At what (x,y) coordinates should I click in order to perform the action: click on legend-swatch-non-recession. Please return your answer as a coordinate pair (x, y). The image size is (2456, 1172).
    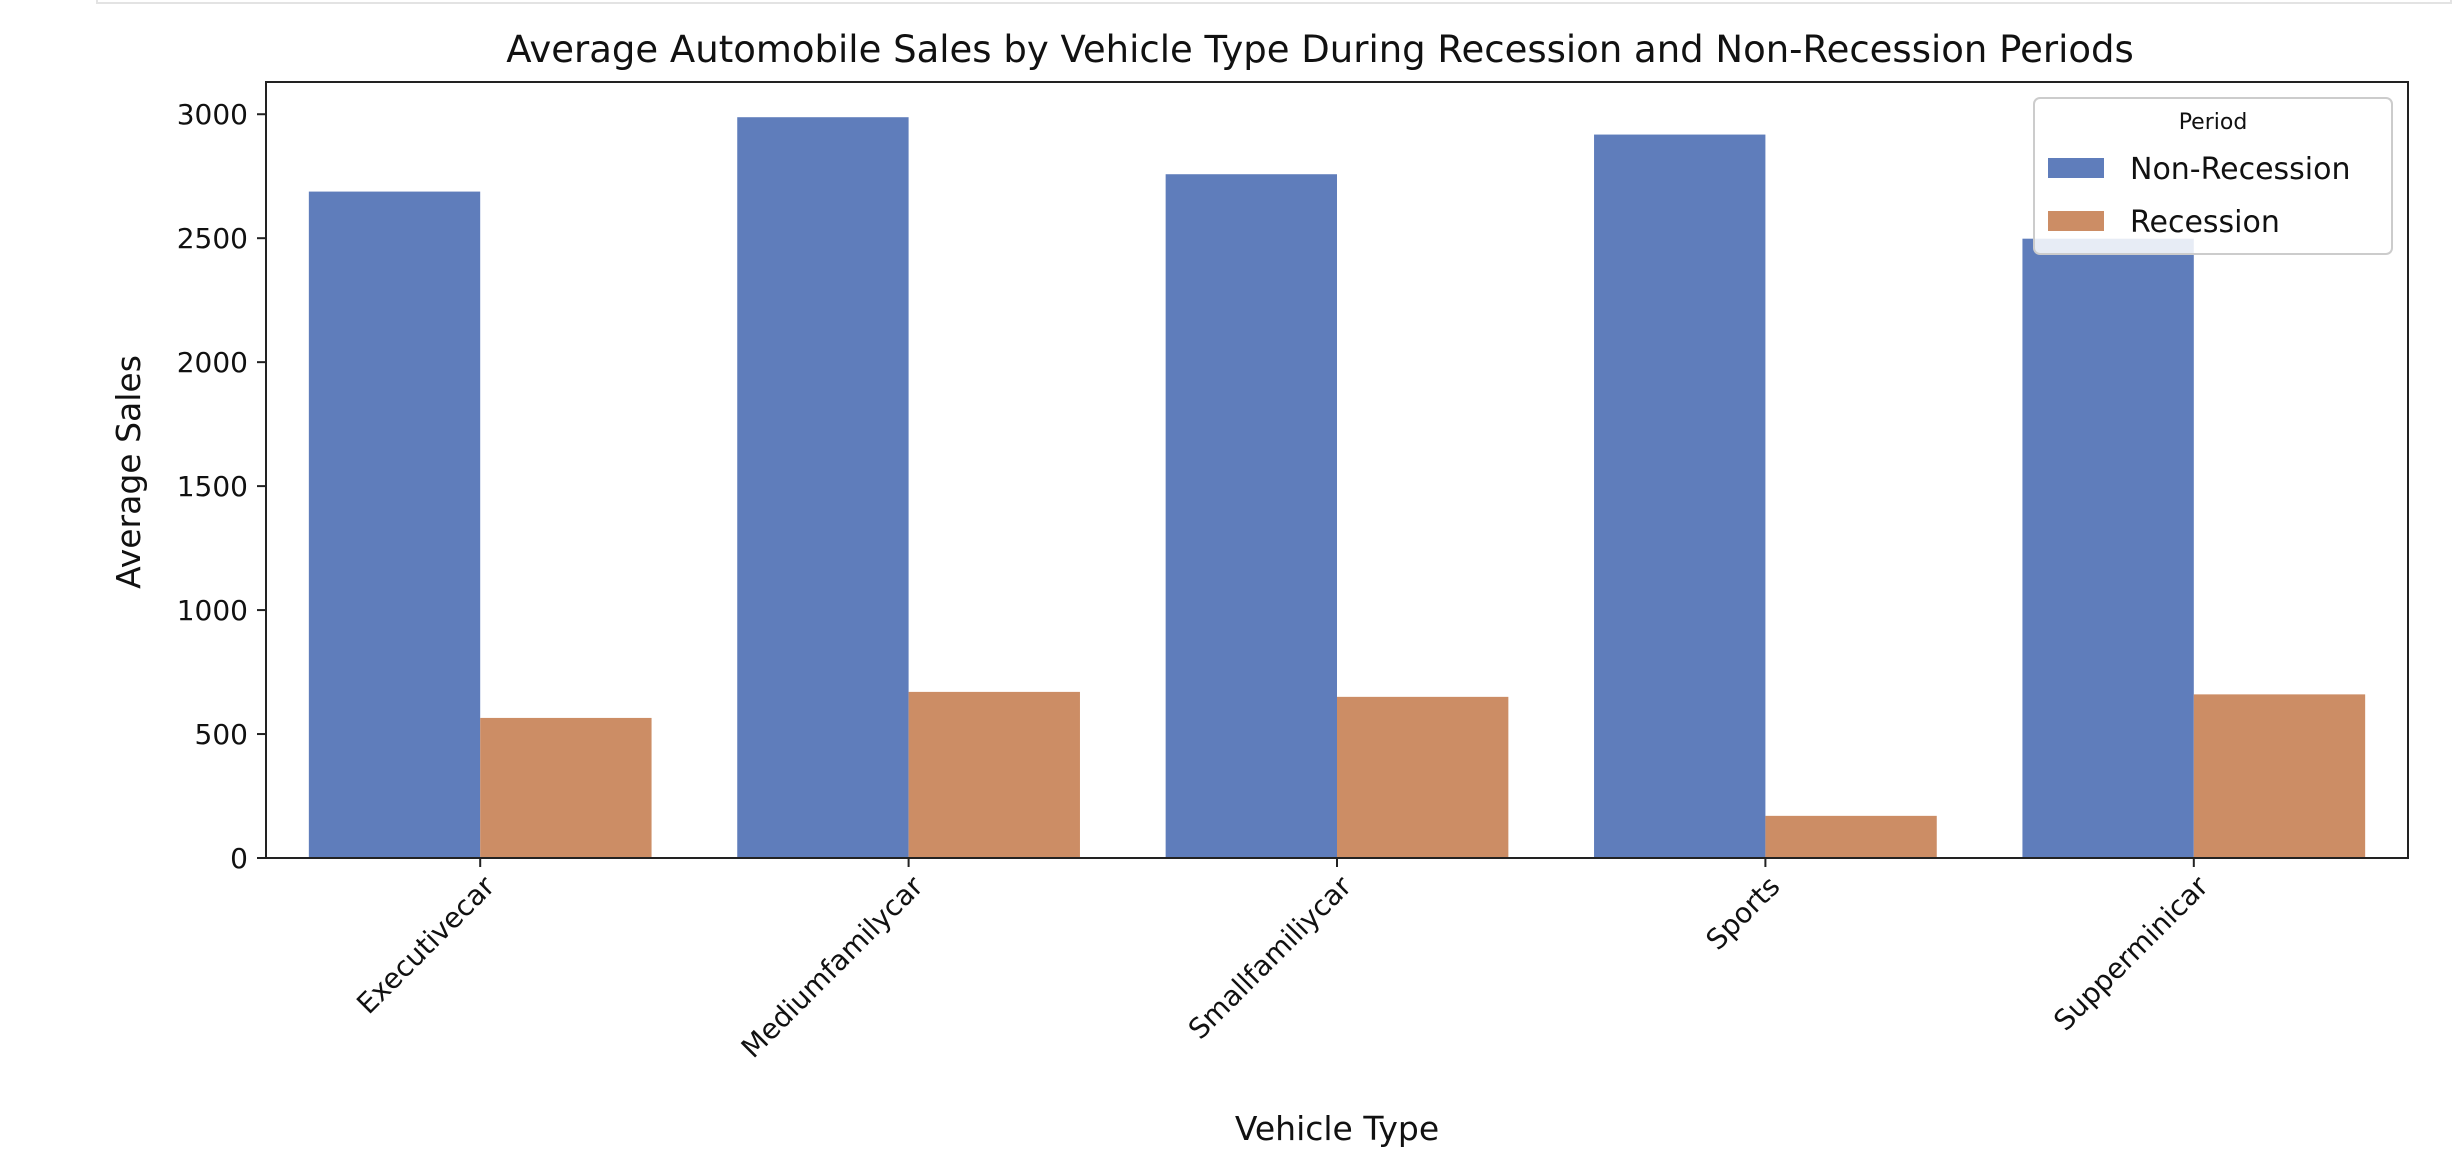
    Looking at the image, I should click on (2076, 168).